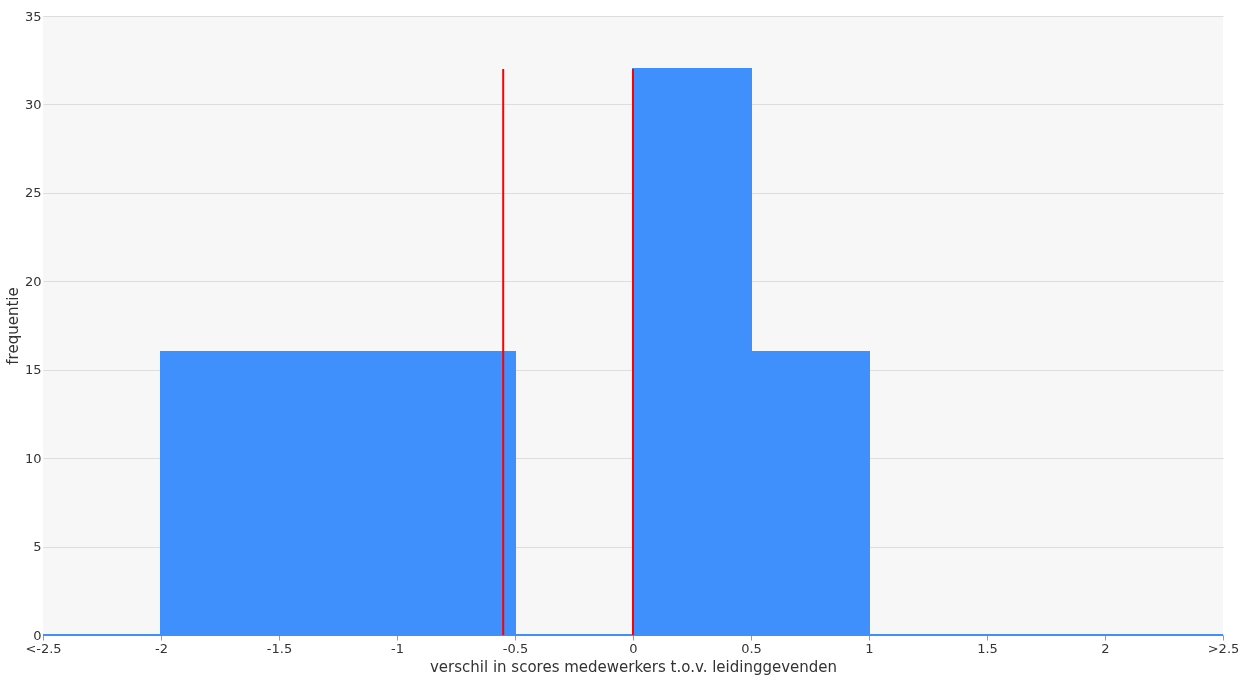 The width and height of the screenshot is (1259, 679). What do you see at coordinates (397, 648) in the screenshot?
I see `x-tick-label: -1` at bounding box center [397, 648].